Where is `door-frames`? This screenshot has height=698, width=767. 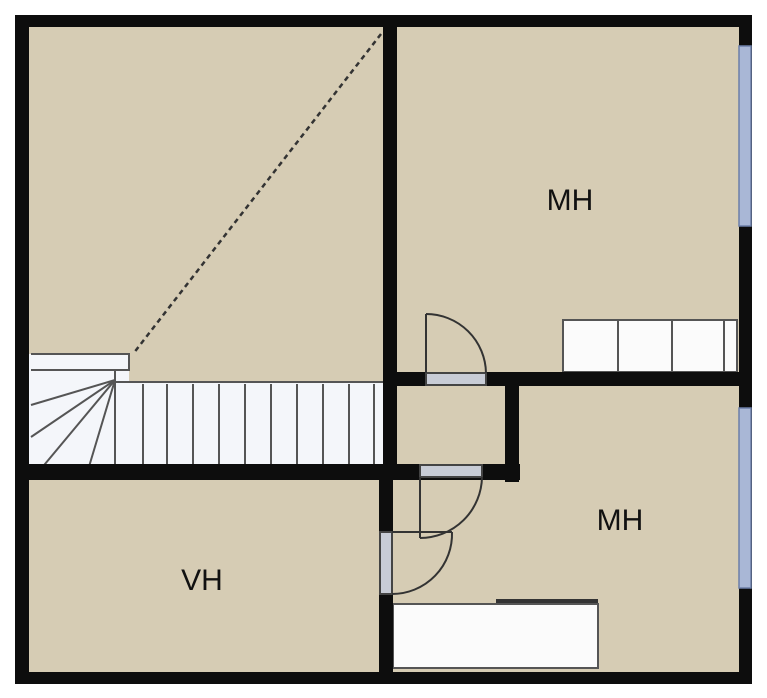 door-frames is located at coordinates (433, 483).